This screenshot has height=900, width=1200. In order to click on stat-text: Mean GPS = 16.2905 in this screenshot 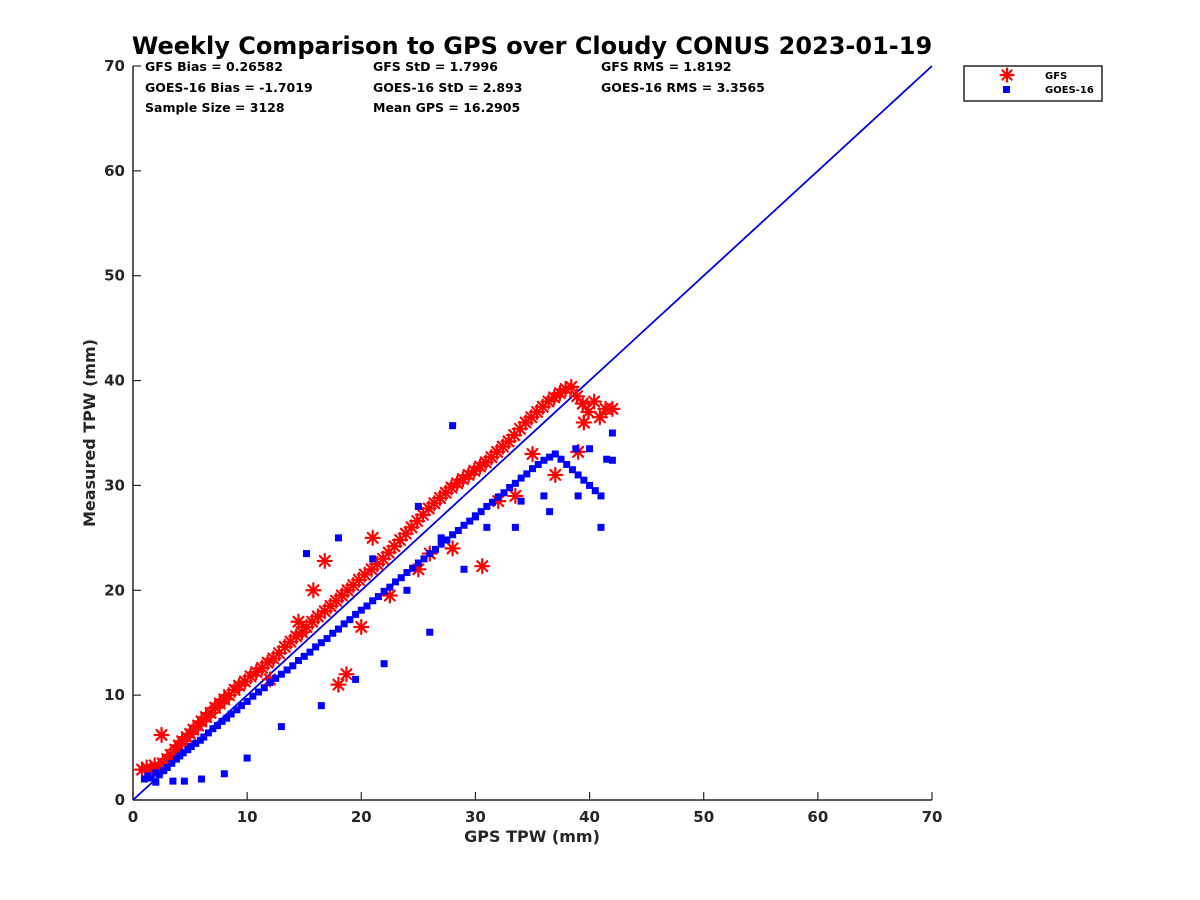, I will do `click(446, 107)`.